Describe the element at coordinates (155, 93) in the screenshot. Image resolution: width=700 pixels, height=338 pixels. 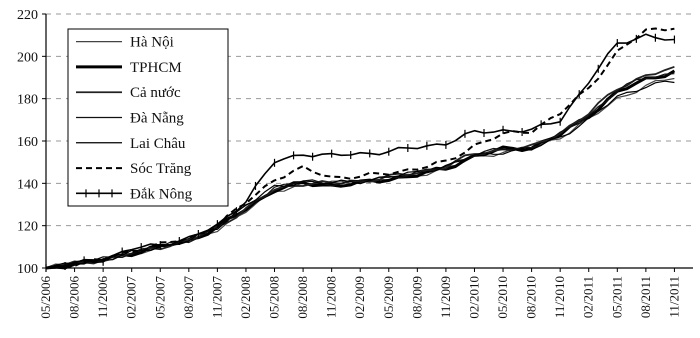
I see `legend-label: Cả nước` at that location.